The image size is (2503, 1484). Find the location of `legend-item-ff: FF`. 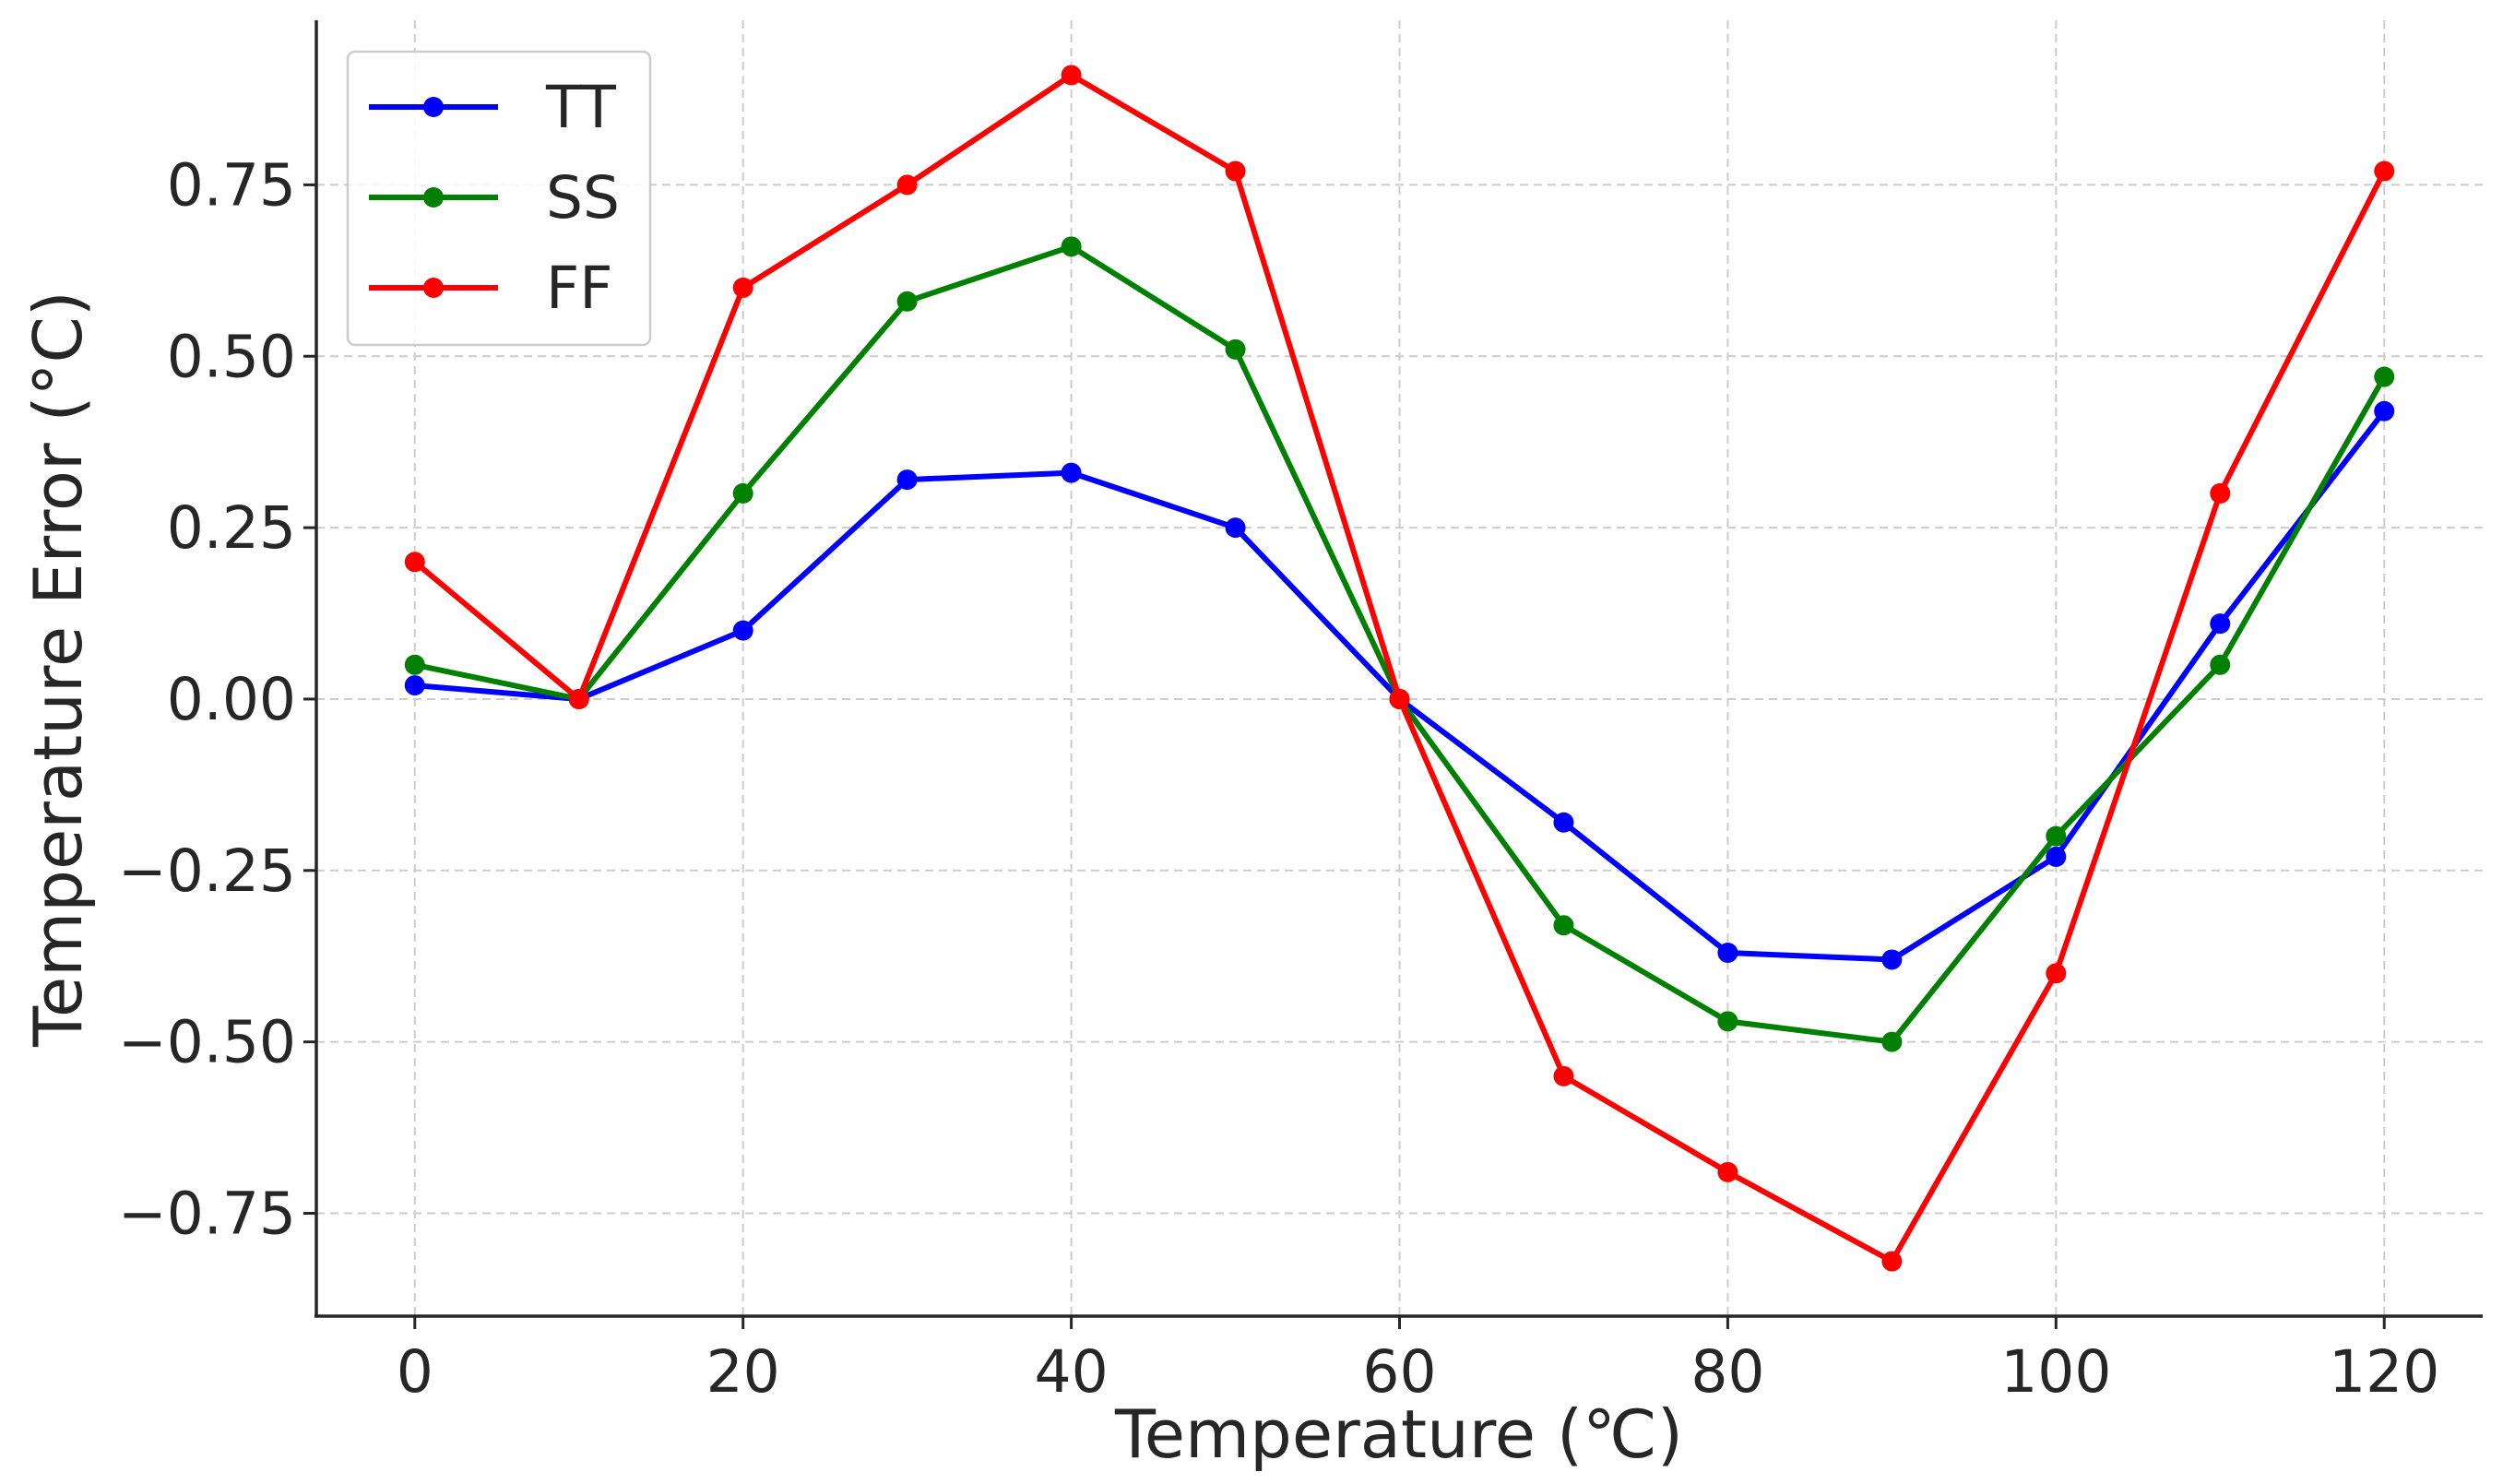

legend-item-ff: FF is located at coordinates (490, 288).